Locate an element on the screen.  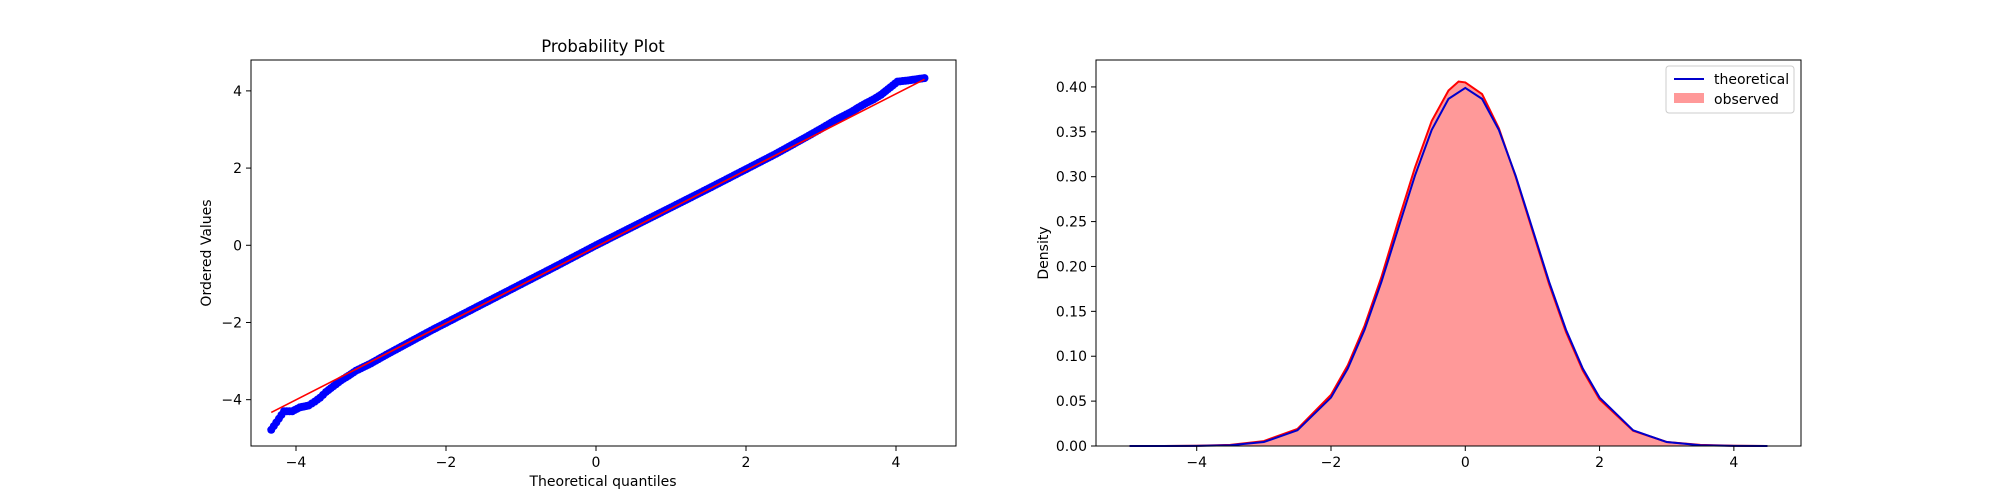
density-plot-y-tick-label: 0.40 is located at coordinates (1071, 88).